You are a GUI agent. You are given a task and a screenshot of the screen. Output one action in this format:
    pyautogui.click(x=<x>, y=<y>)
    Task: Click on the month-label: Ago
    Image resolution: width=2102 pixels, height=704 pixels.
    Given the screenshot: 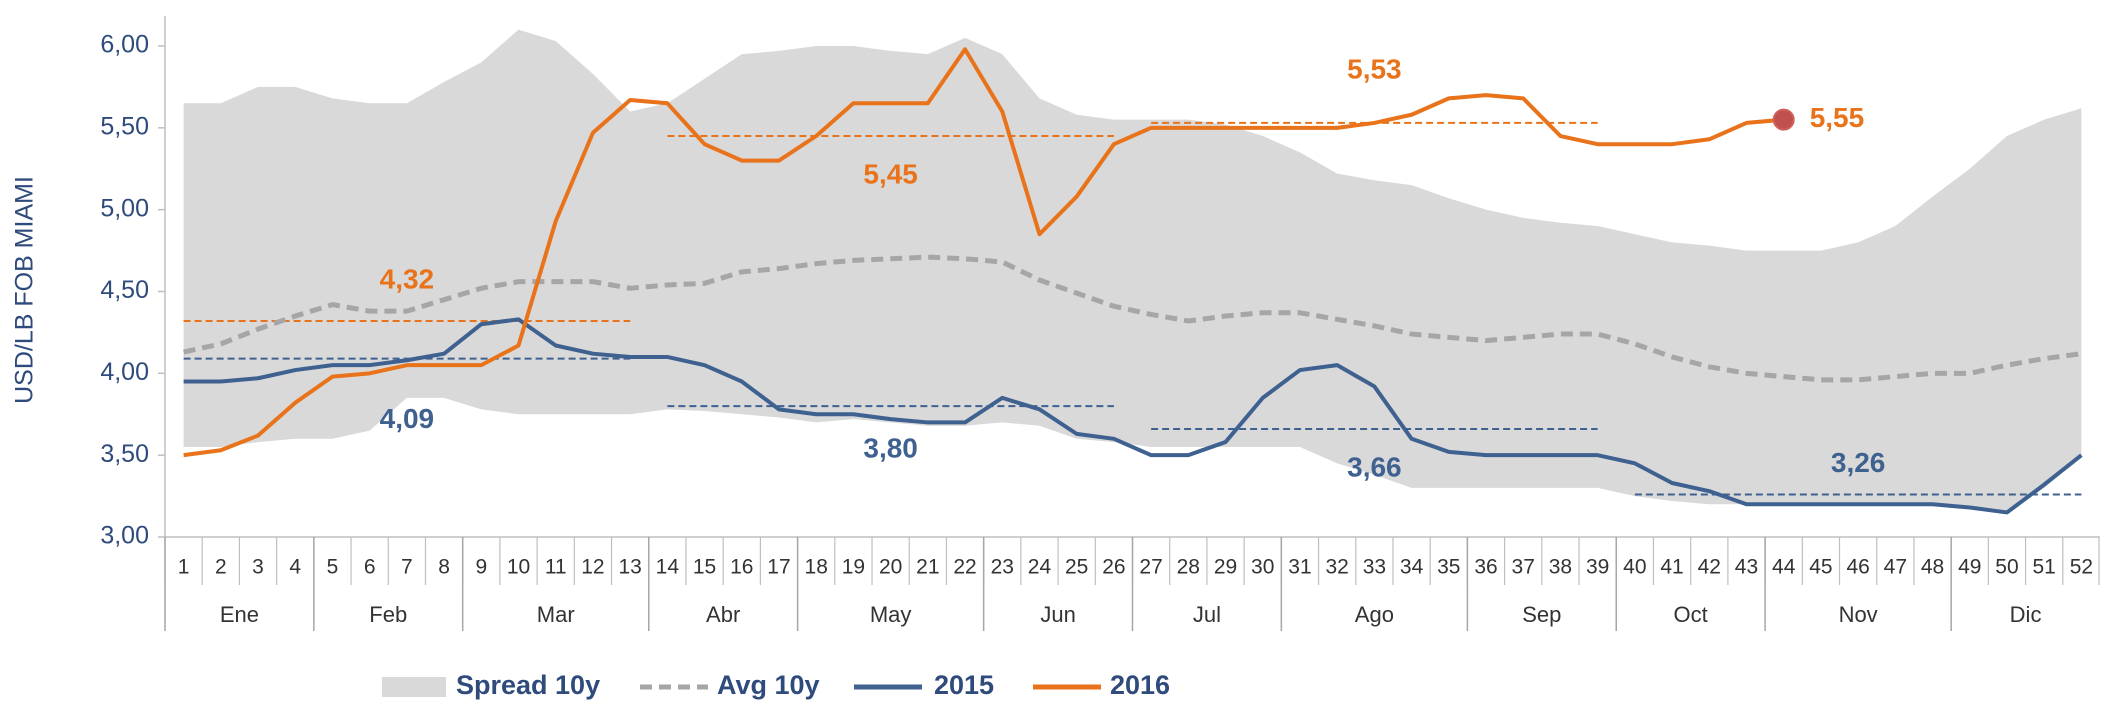 What is the action you would take?
    pyautogui.click(x=1374, y=614)
    